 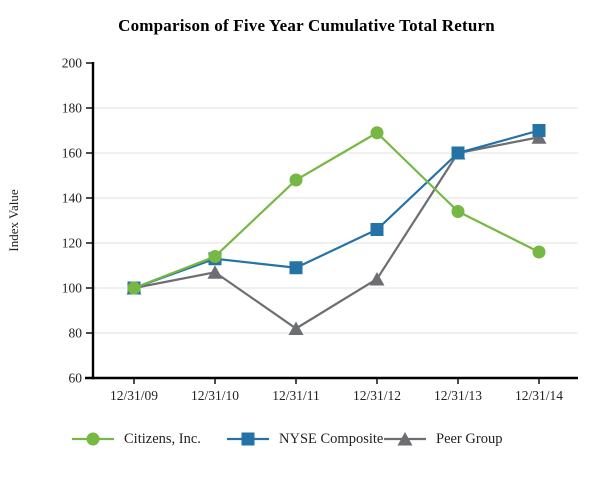 I want to click on legend-item-citizens-inc: Citizens, Inc., so click(x=136, y=439).